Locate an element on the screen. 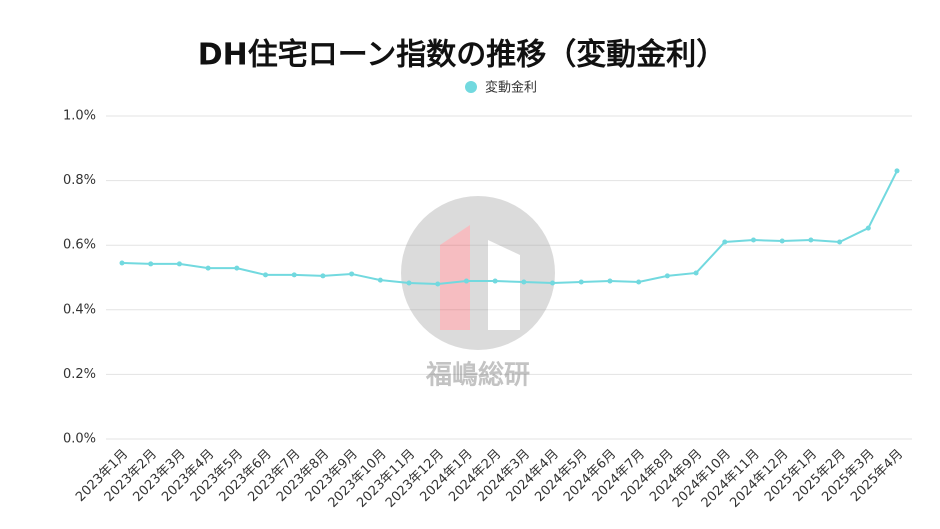 The image size is (940, 529). chart-title: DH住宅ローン指数の推移（変動金利） is located at coordinates (462, 55).